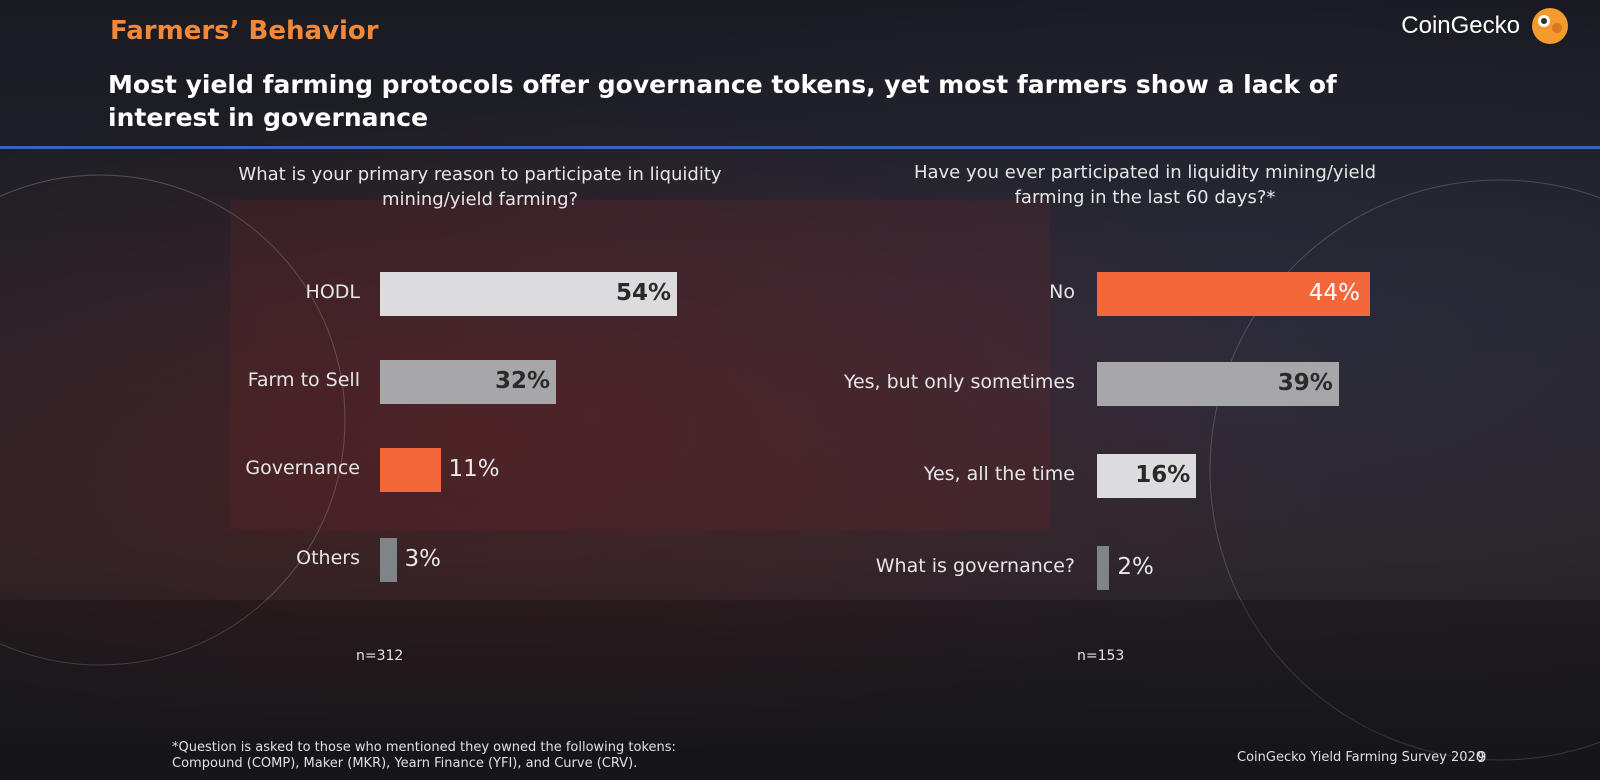 This screenshot has width=1600, height=780. What do you see at coordinates (380, 656) in the screenshot?
I see `left-sample-size: n=312` at bounding box center [380, 656].